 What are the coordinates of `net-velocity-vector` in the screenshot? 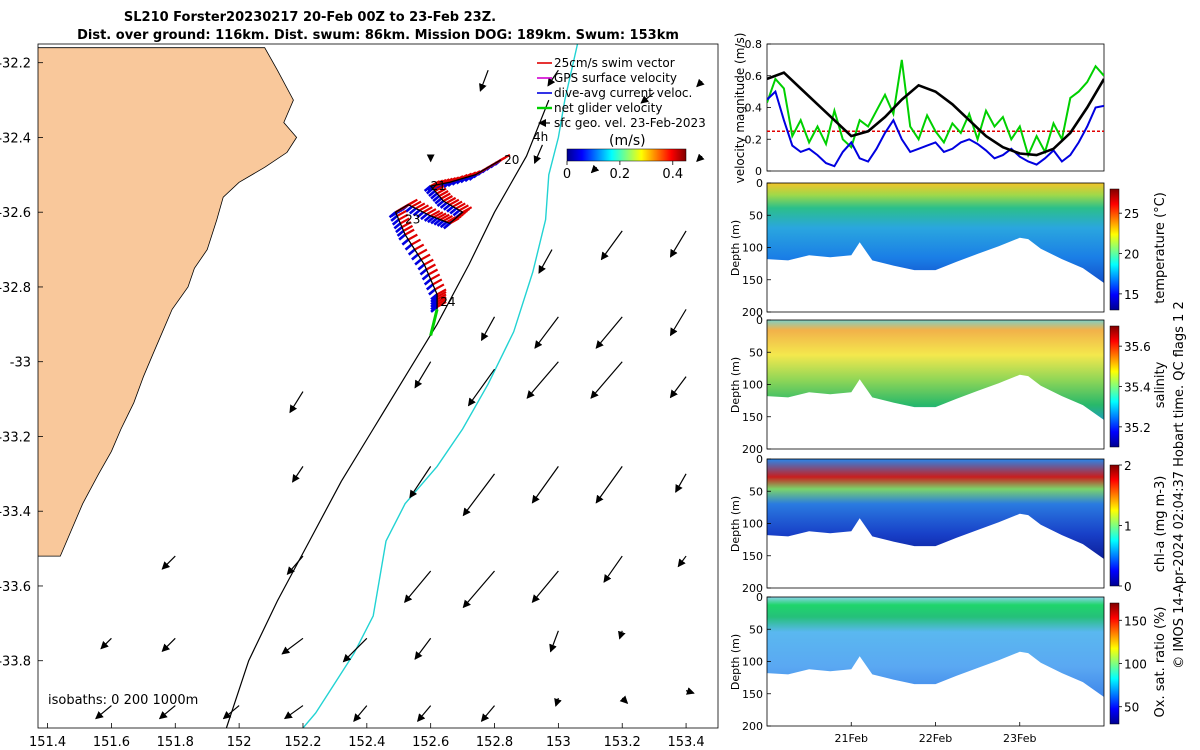 It's located at (434, 322).